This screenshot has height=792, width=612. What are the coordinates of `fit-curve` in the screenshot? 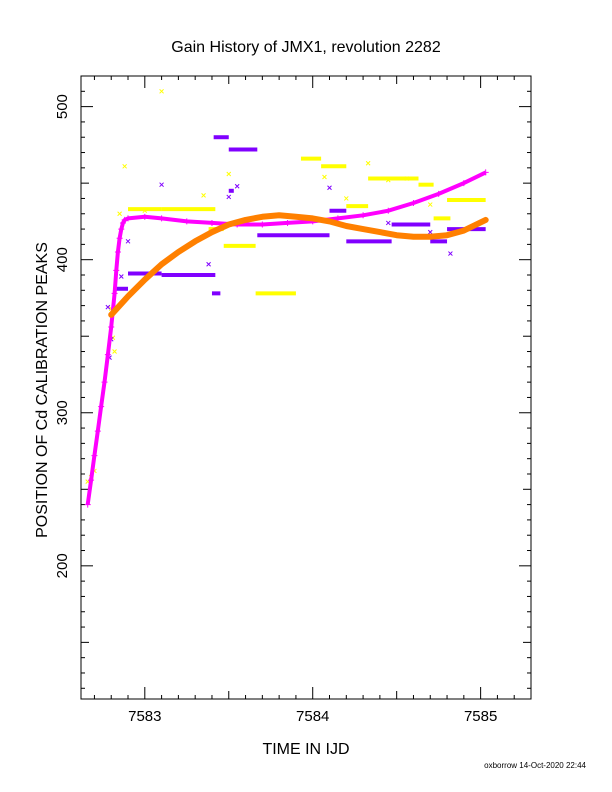 It's located at (298, 265).